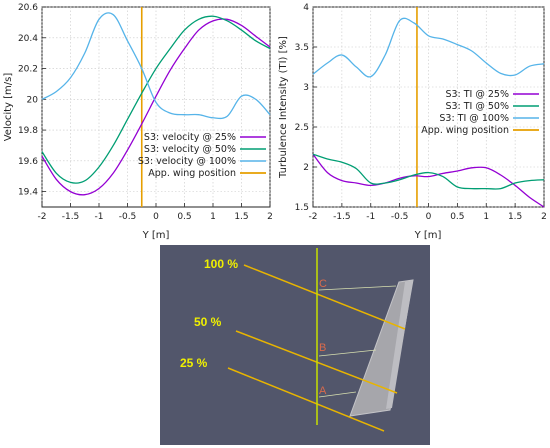 The height and width of the screenshot is (448, 550). Describe the element at coordinates (306, 108) in the screenshot. I see `y-ticks: 1.5 2 2.5 3 3.5 4` at that location.